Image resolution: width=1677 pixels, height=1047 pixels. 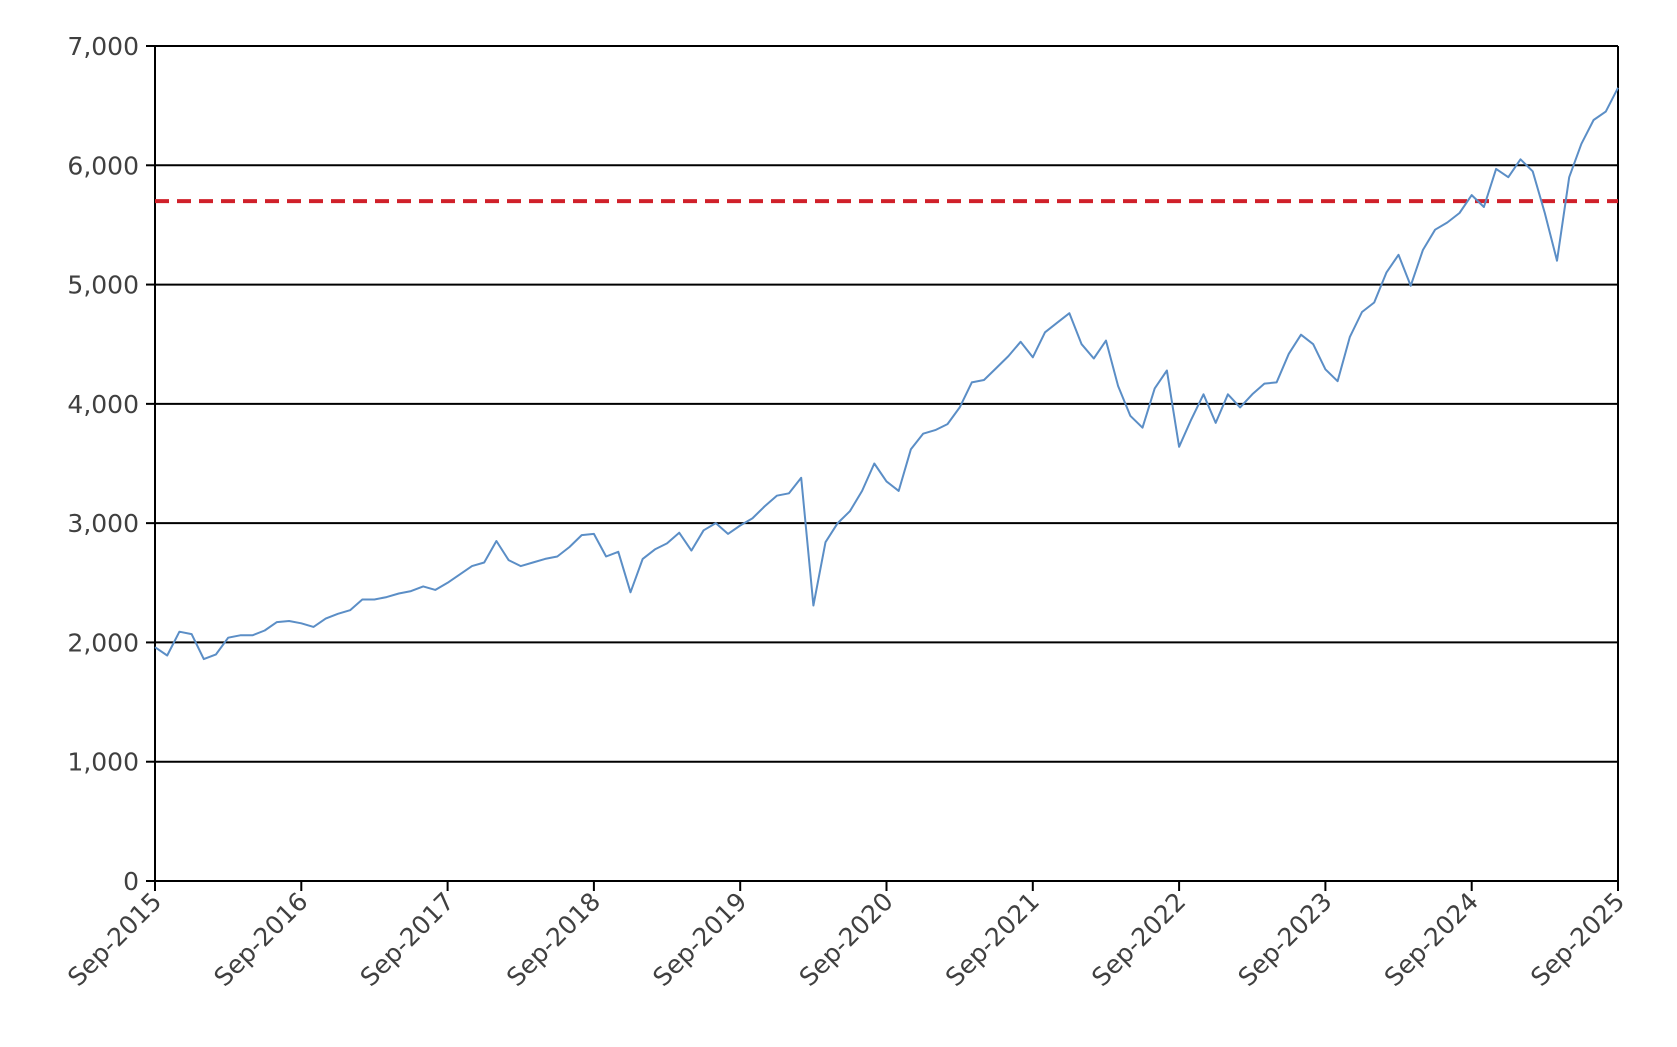 I want to click on y-tick-label: 6,000, so click(x=103, y=165).